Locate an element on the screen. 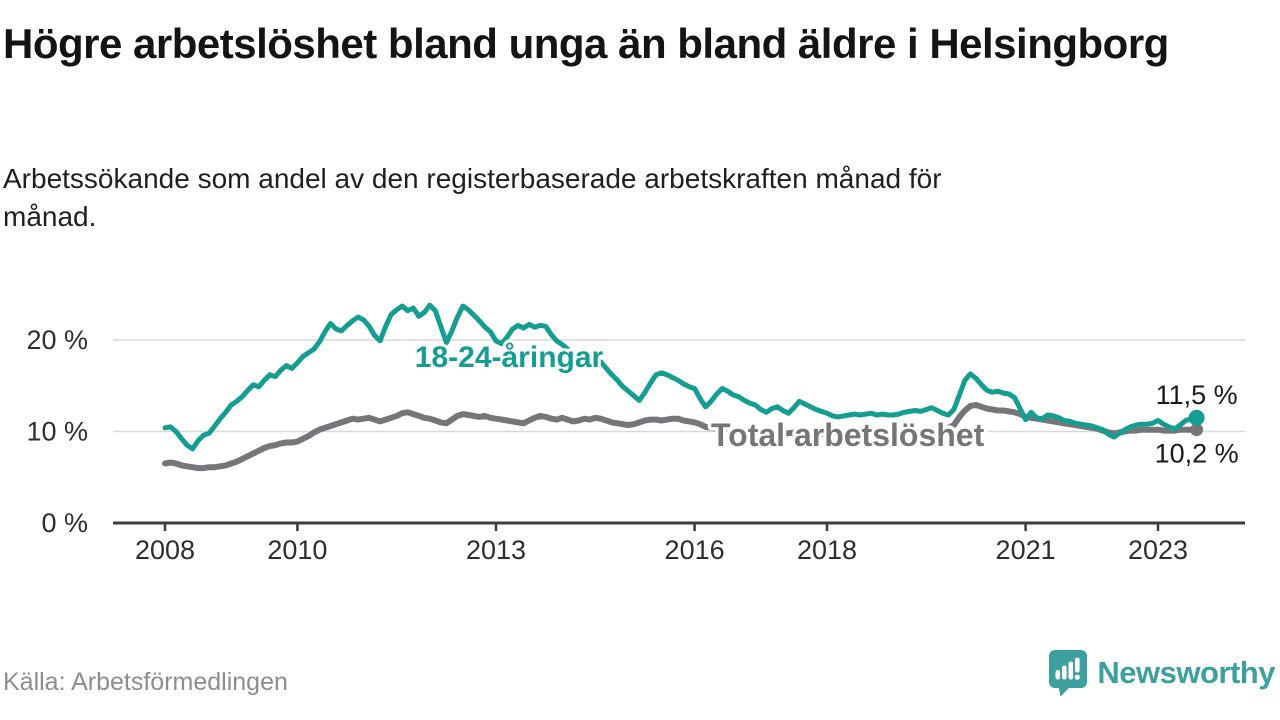 The image size is (1280, 720). series-end-value-labels: 11,5 % 10,2 % is located at coordinates (1197, 424).